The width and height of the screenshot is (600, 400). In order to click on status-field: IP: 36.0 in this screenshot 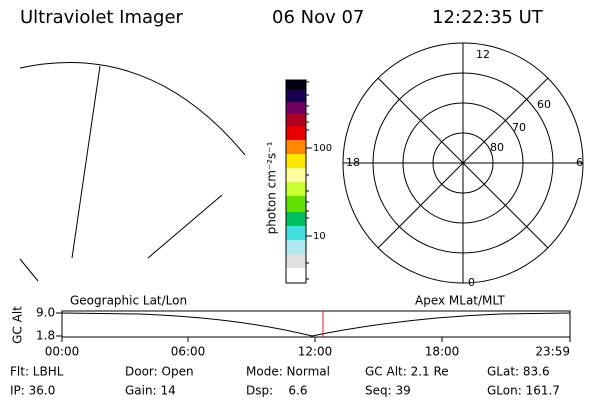, I will do `click(32, 391)`.